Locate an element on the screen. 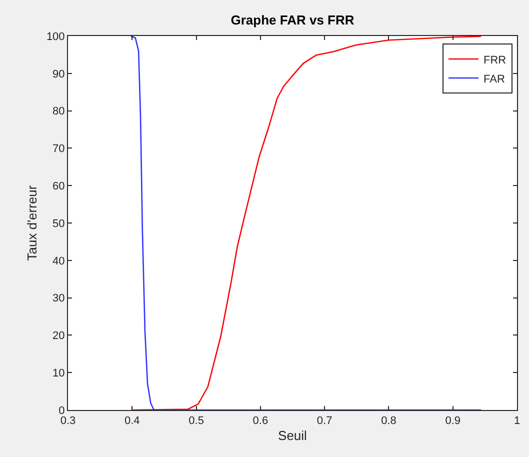  y-tick-label: 0 is located at coordinates (61, 410).